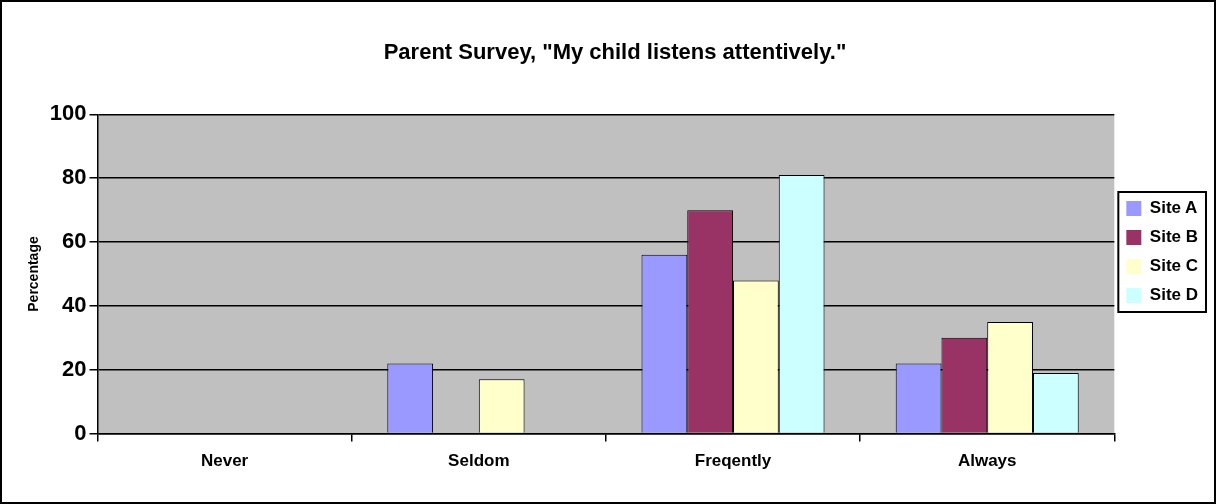 Image resolution: width=1216 pixels, height=504 pixels. What do you see at coordinates (1174, 237) in the screenshot?
I see `legend-label: Site B` at bounding box center [1174, 237].